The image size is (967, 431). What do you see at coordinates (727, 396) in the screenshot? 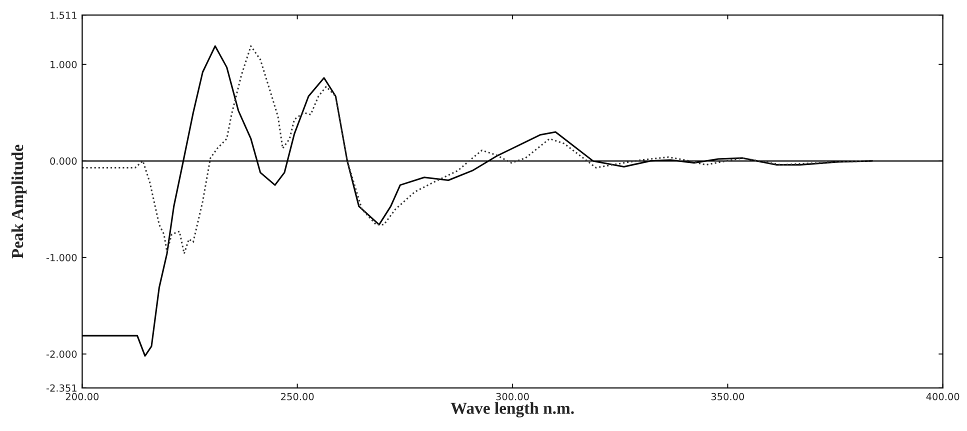
I see `x-tick-label: 350.00` at bounding box center [727, 396].